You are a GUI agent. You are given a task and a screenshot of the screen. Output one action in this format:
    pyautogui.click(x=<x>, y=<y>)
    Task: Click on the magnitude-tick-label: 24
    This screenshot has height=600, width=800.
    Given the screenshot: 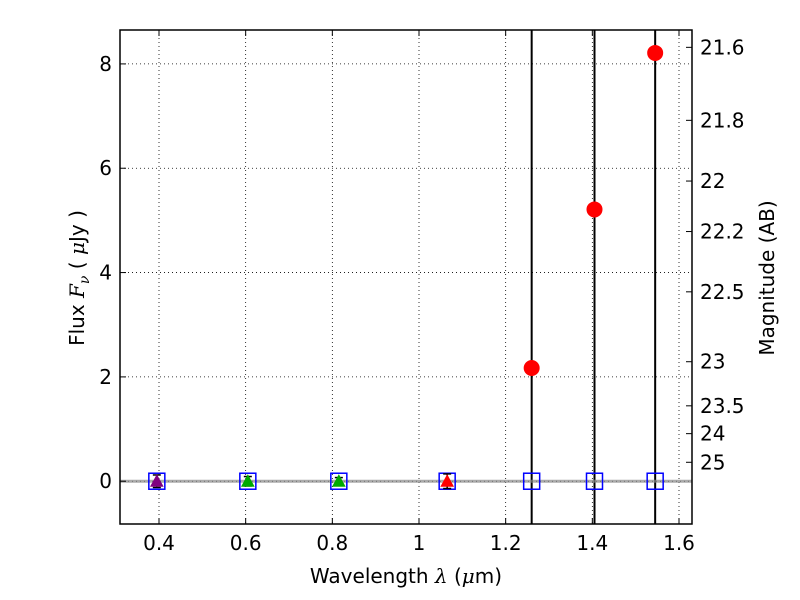 What is the action you would take?
    pyautogui.click(x=712, y=434)
    